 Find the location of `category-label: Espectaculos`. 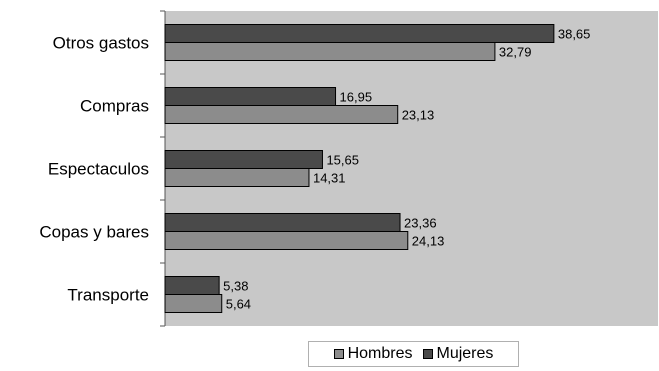

category-label: Espectaculos is located at coordinates (98, 169).